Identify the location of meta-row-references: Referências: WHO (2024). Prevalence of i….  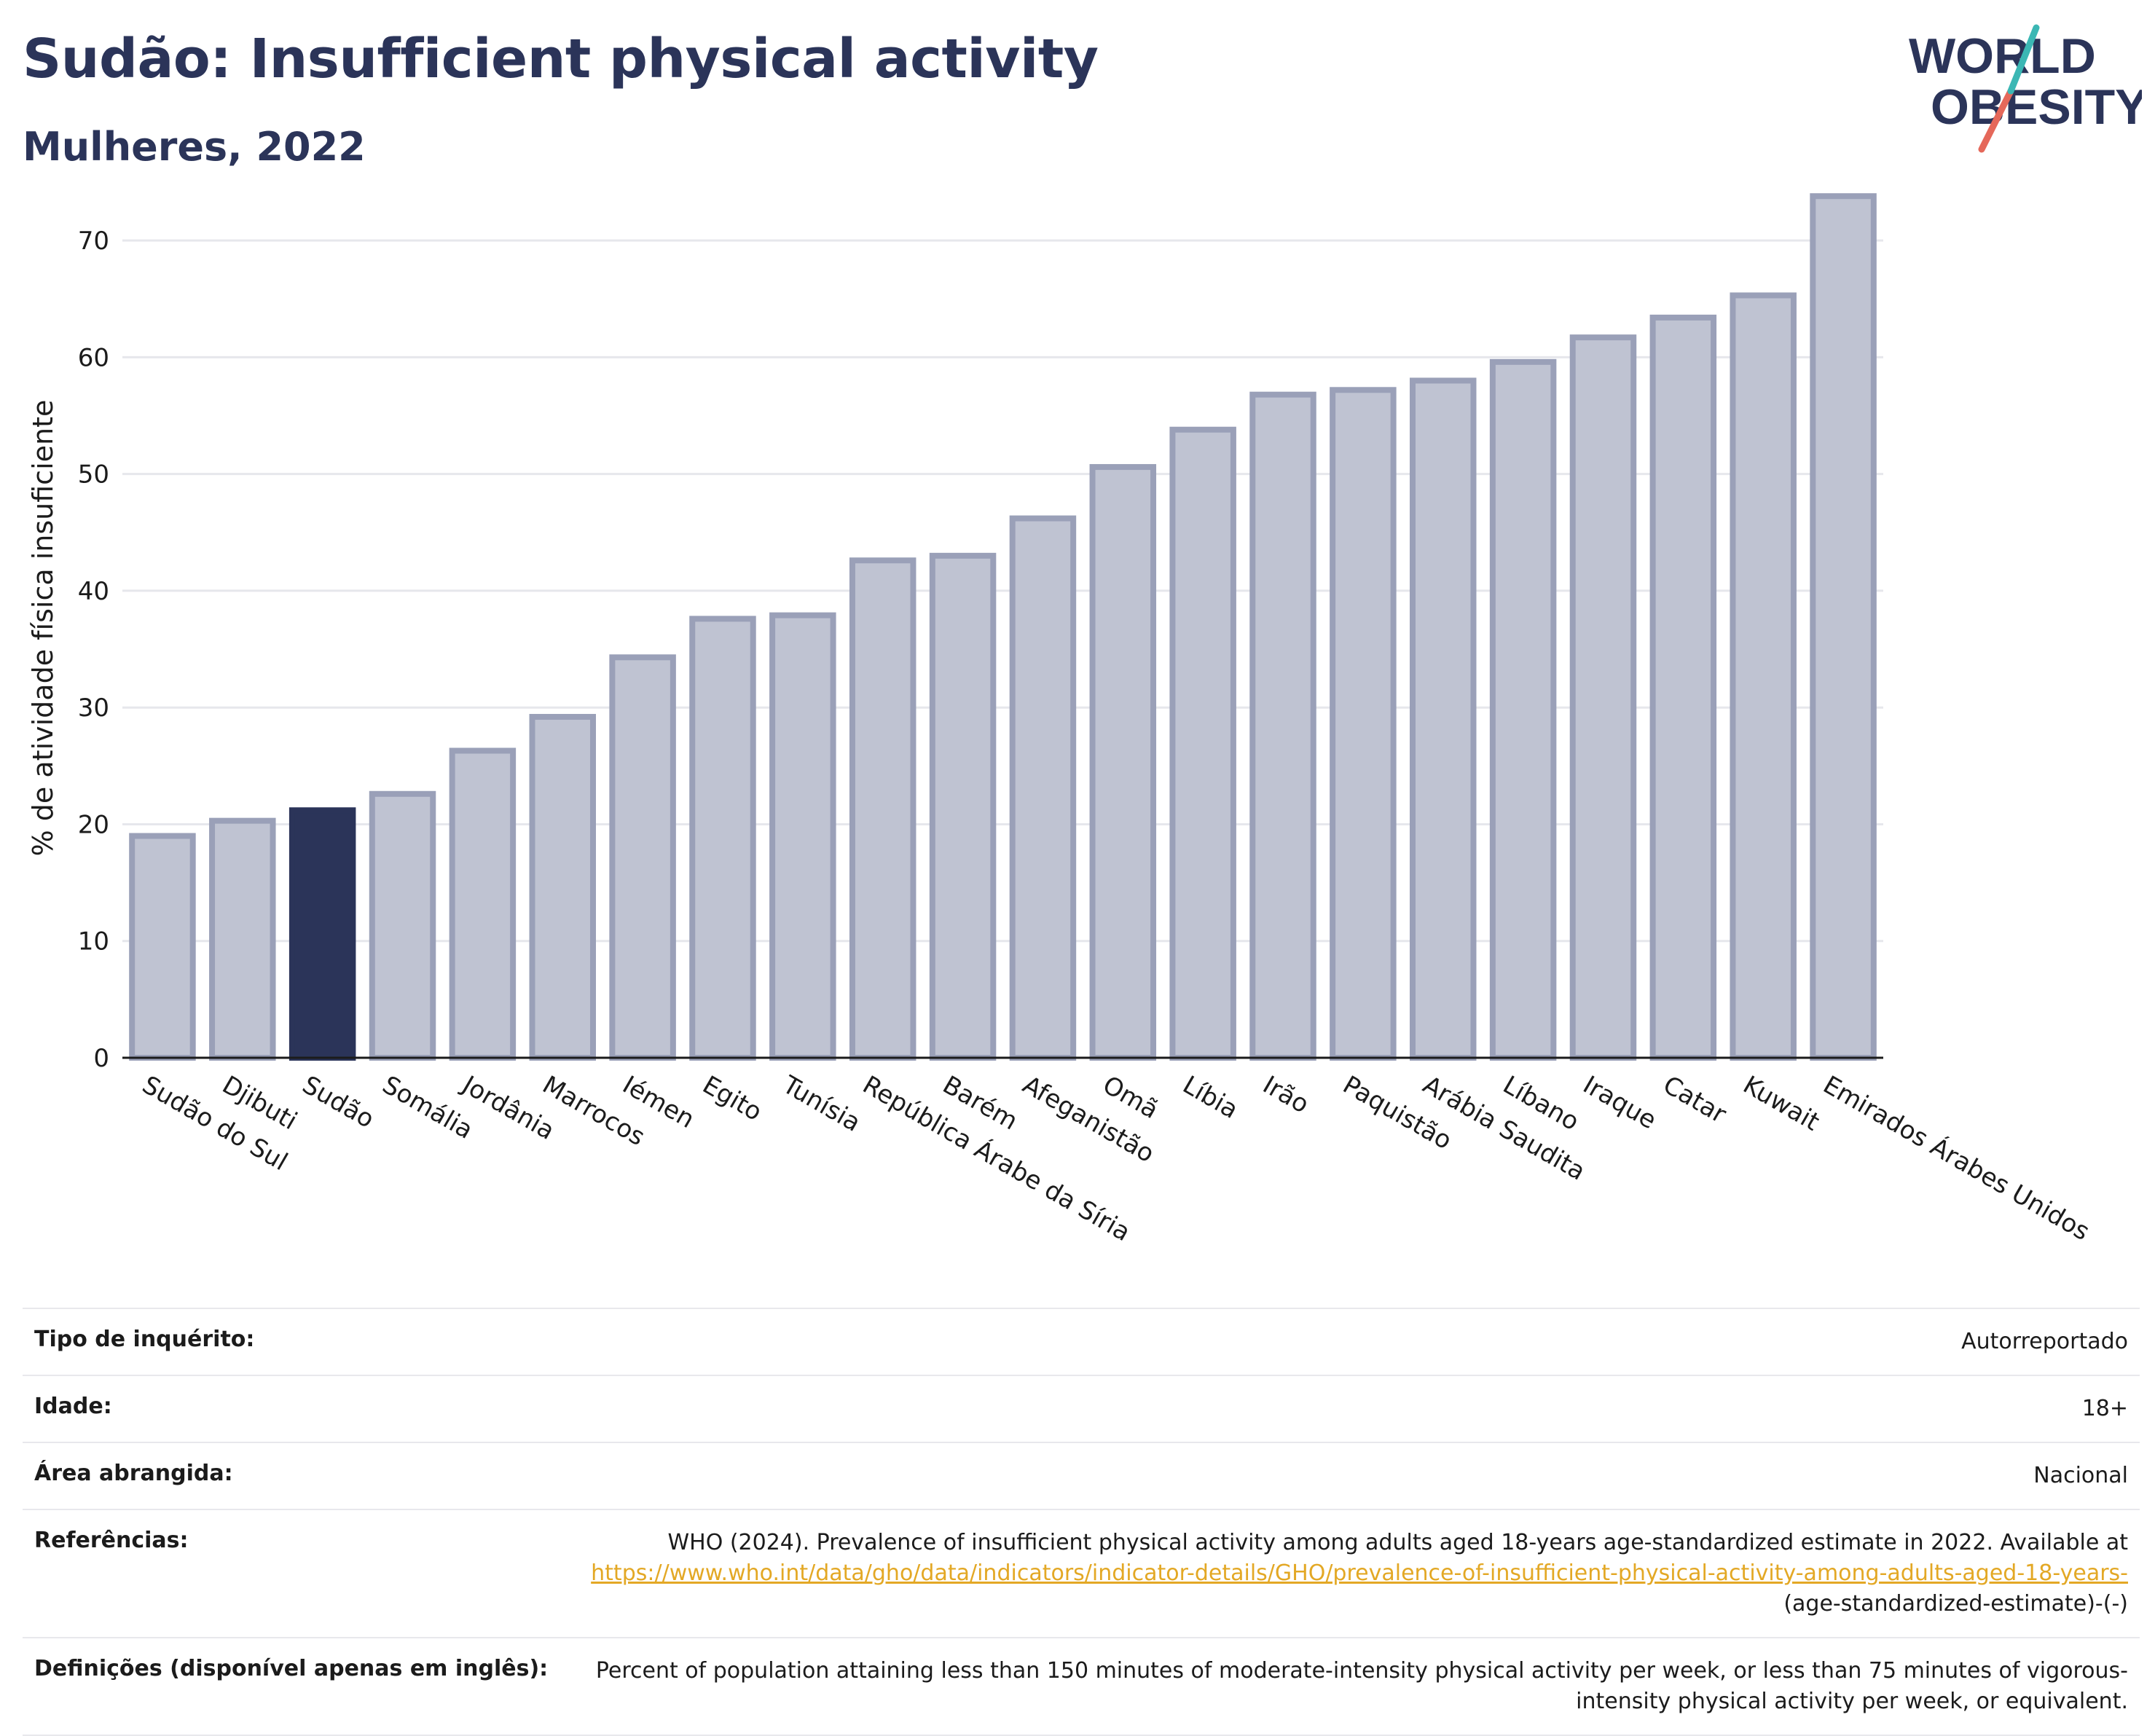
(1081, 1573).